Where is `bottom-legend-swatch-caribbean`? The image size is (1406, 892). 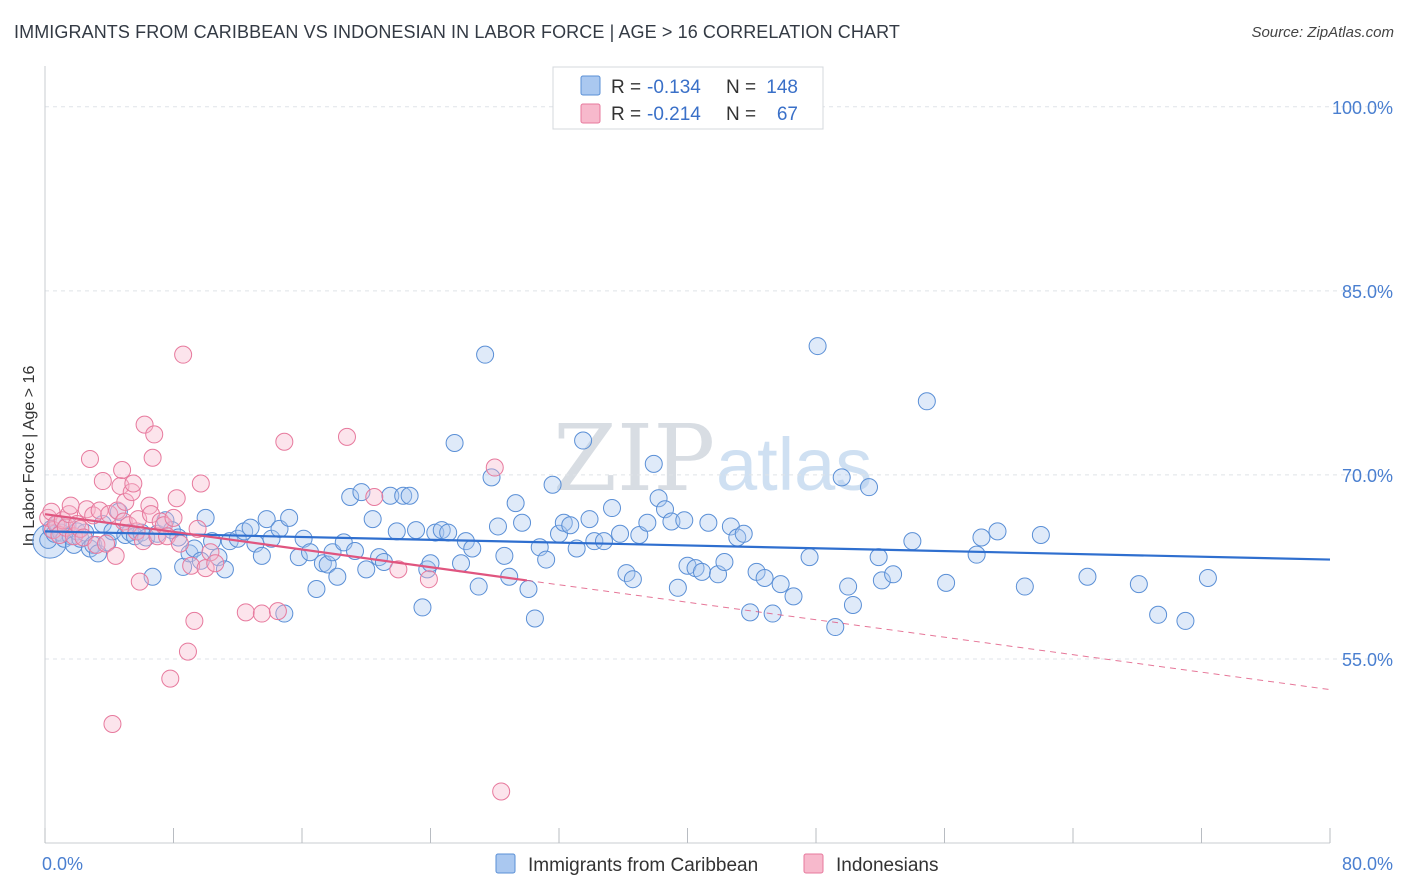 bottom-legend-swatch-caribbean is located at coordinates (505, 863).